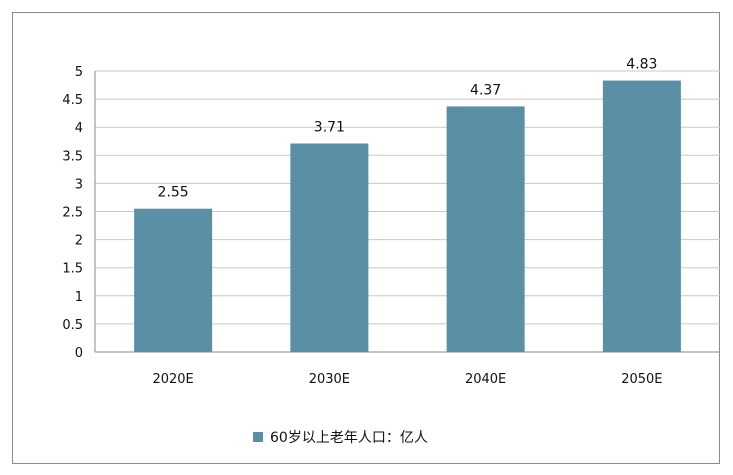 This screenshot has width=733, height=475. What do you see at coordinates (407, 379) in the screenshot?
I see `x-axis-ticks: 2020E 2030E 2040E 2050E` at bounding box center [407, 379].